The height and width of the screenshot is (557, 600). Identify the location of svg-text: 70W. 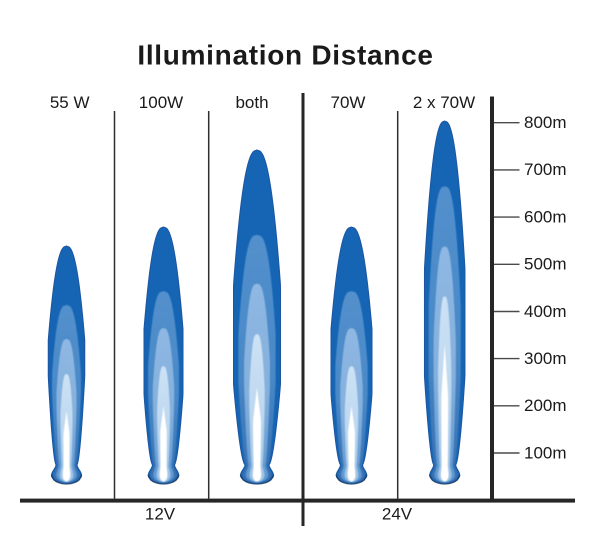
(348, 102).